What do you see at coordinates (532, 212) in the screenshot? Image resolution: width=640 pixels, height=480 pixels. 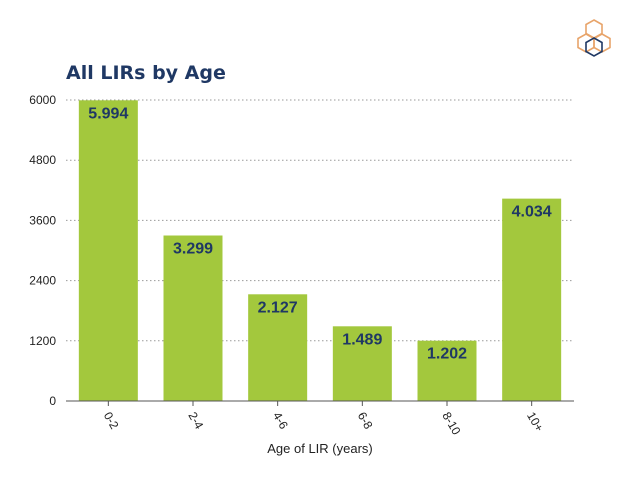 I see `data-label: 4.034` at bounding box center [532, 212].